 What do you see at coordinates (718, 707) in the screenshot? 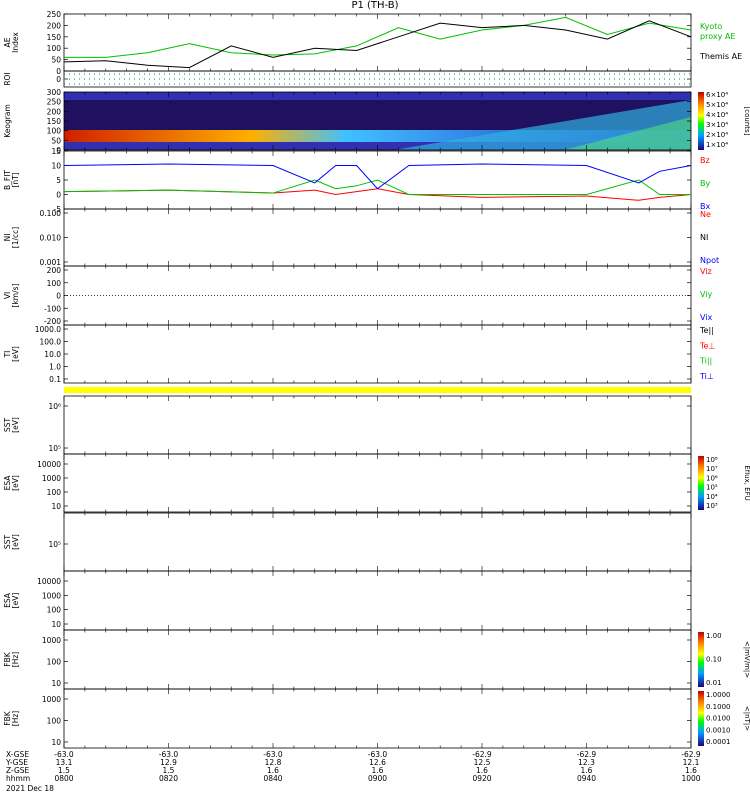
I see `colorbar-label-fbk2: 0.1000` at bounding box center [718, 707].